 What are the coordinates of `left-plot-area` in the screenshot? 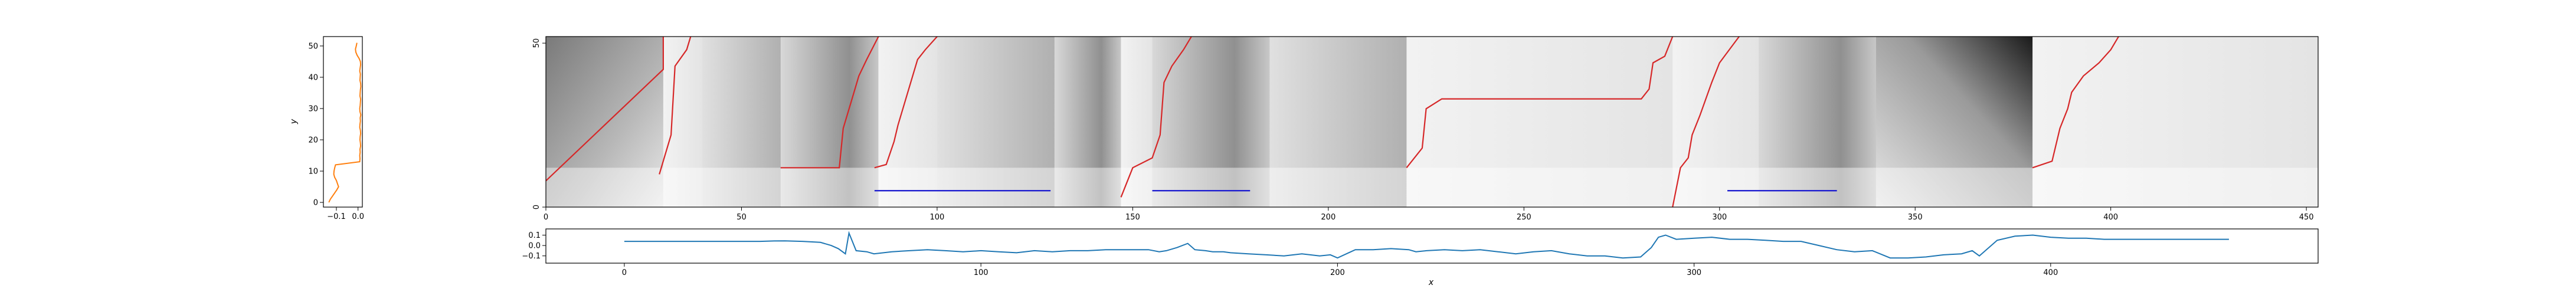 It's located at (343, 122).